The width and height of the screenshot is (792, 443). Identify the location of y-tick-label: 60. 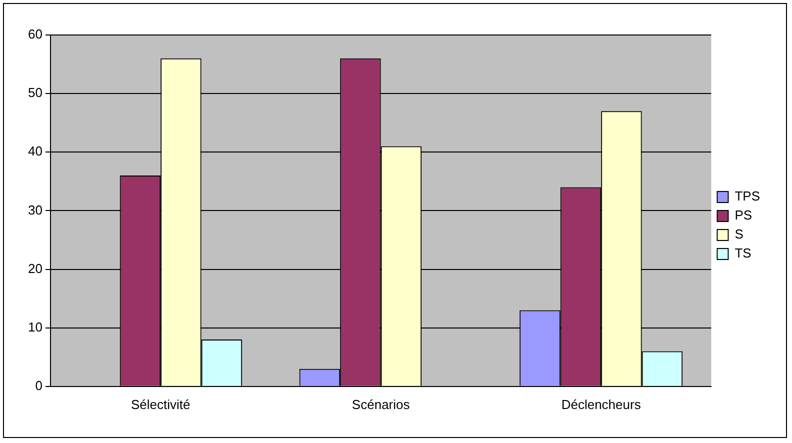
(35, 34).